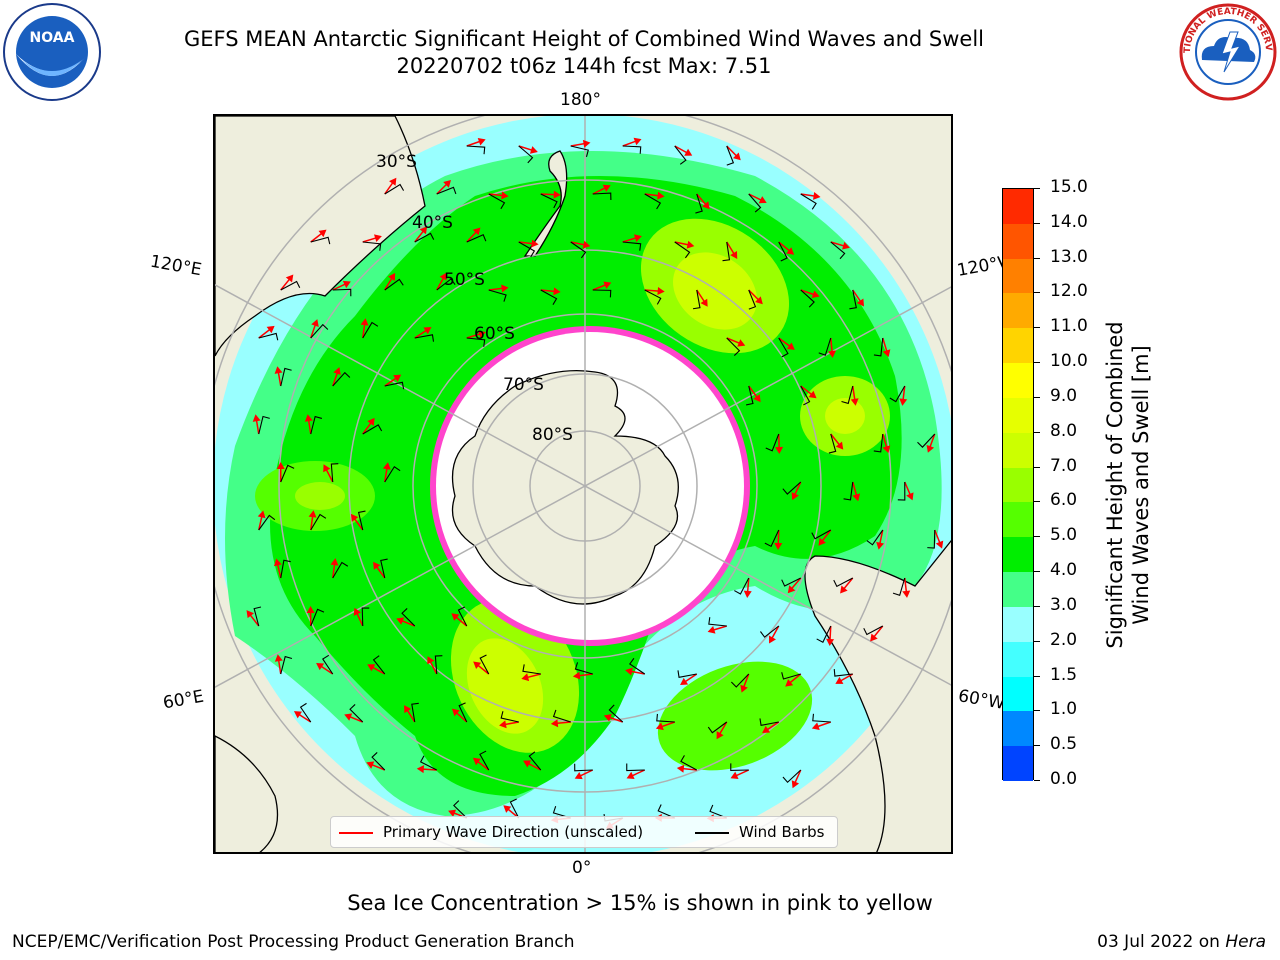 Image resolution: width=1280 pixels, height=960 pixels. I want to click on antarctica-land, so click(565, 487).